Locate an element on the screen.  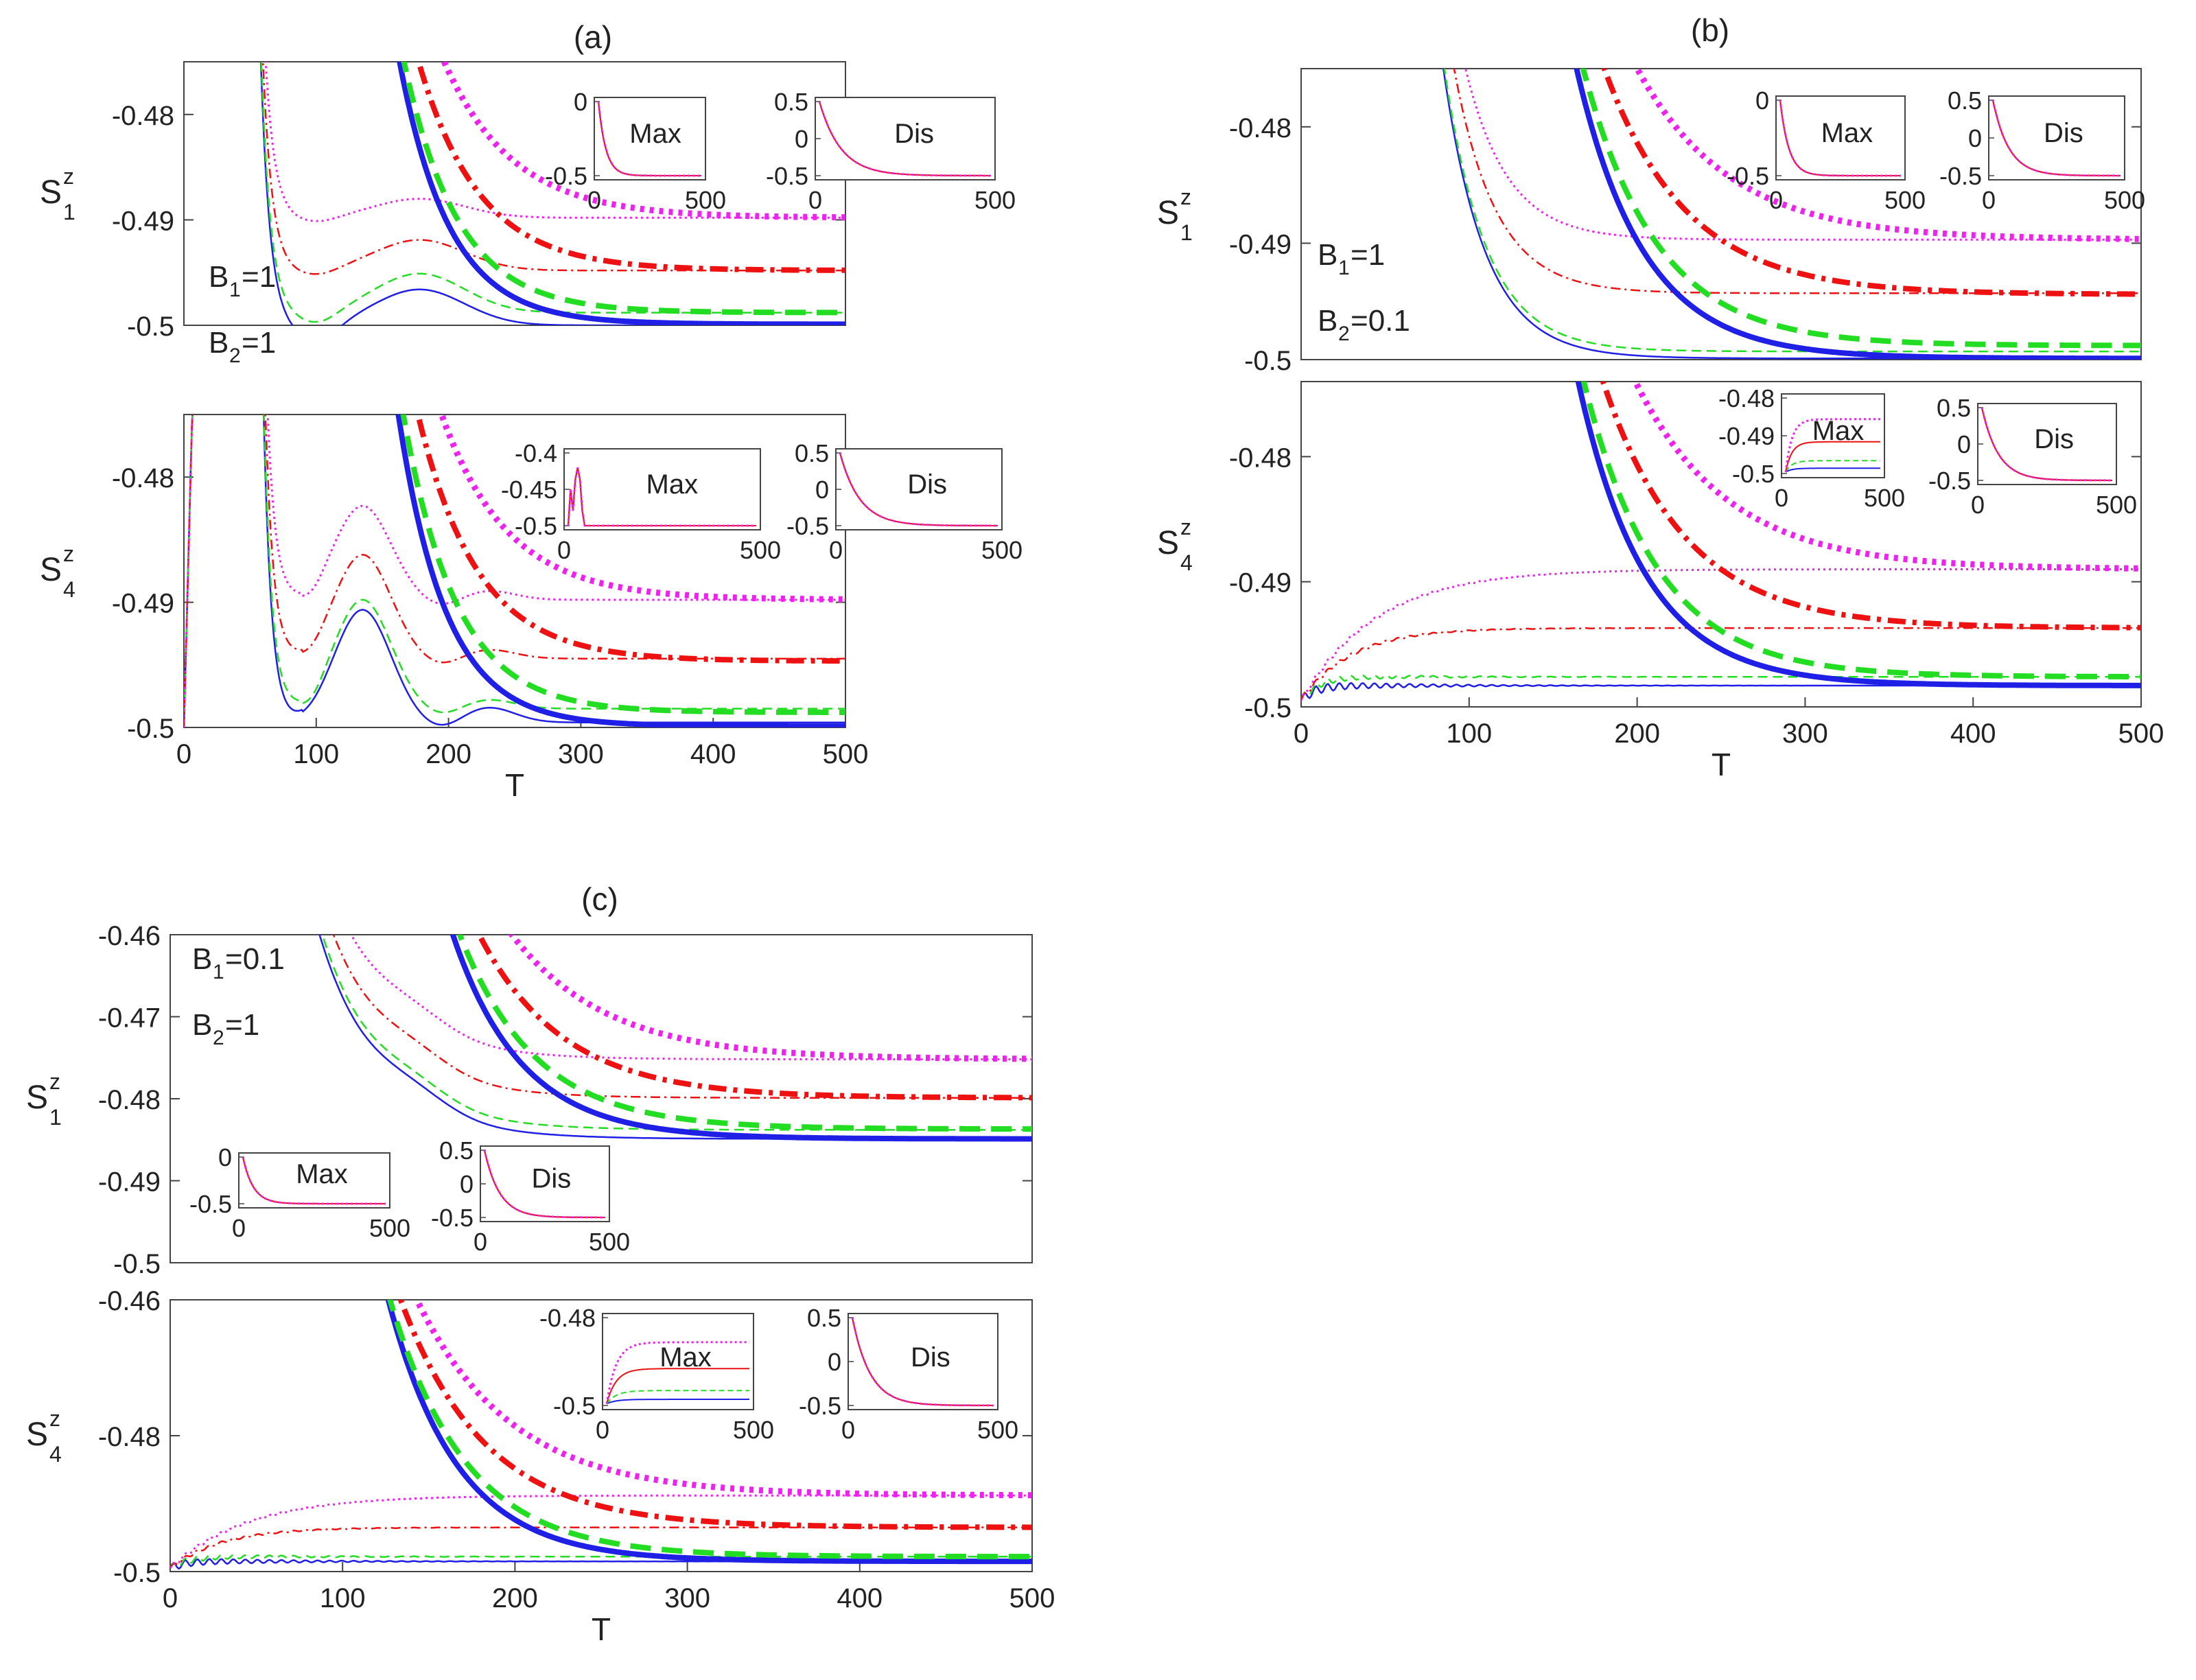
x-tick-label: 0 is located at coordinates (170, 1598).